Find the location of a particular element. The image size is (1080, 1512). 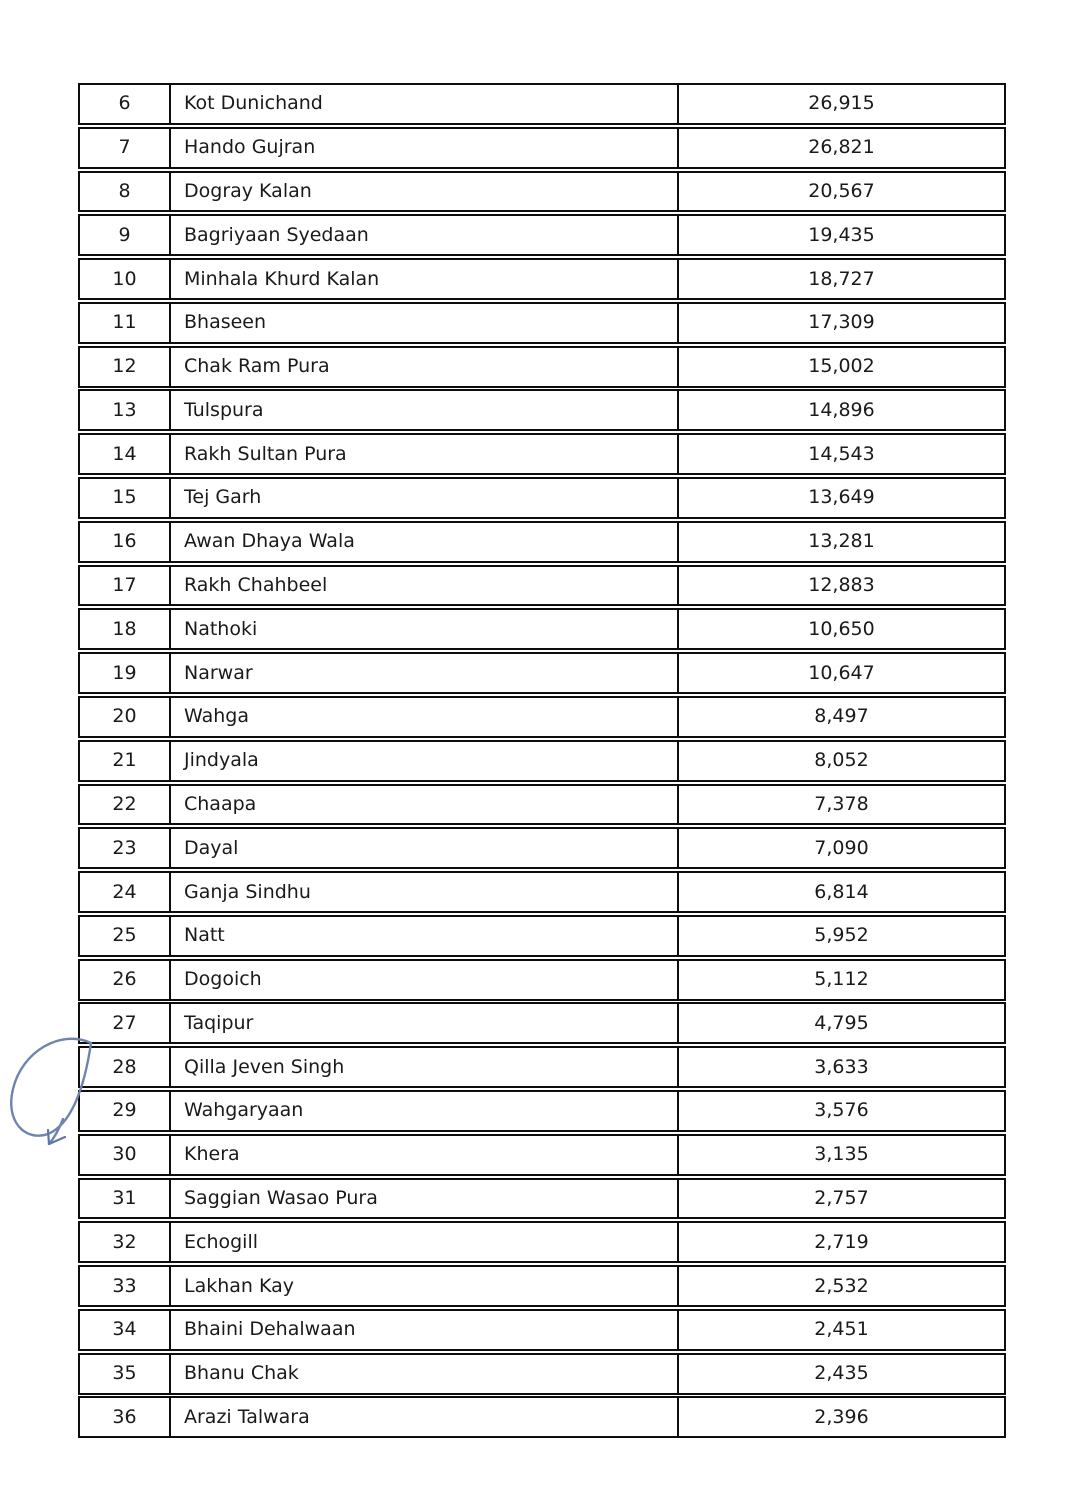

rank-cell: 19 is located at coordinates (125, 673).